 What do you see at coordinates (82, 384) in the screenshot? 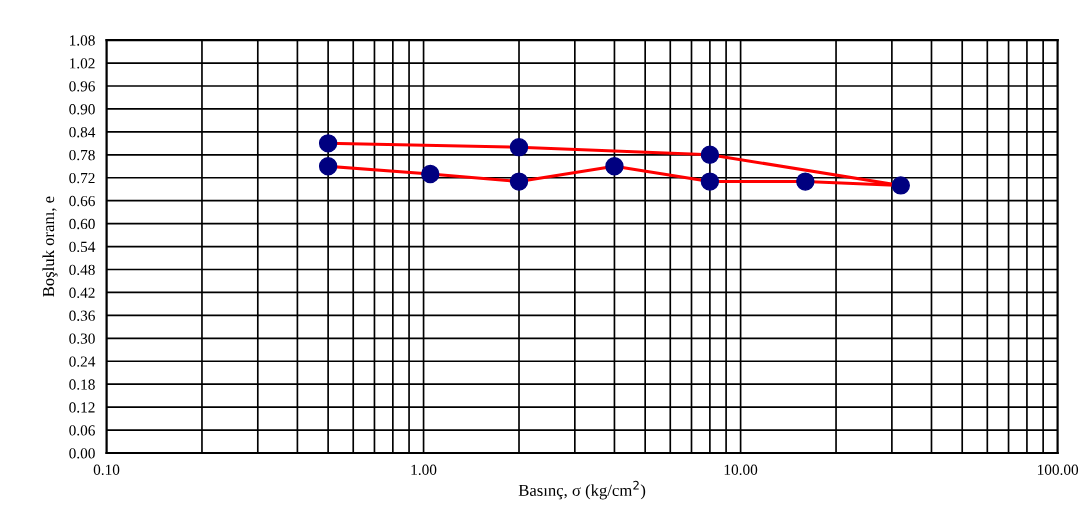
I see `y-tick-label: 0.18` at bounding box center [82, 384].